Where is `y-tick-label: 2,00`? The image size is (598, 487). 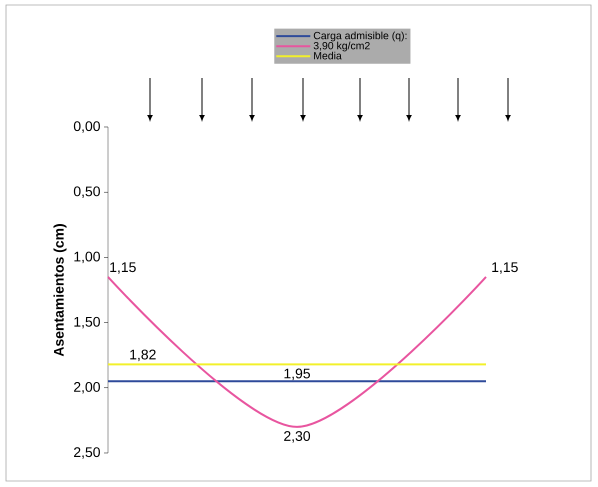 y-tick-label: 2,00 is located at coordinates (87, 388).